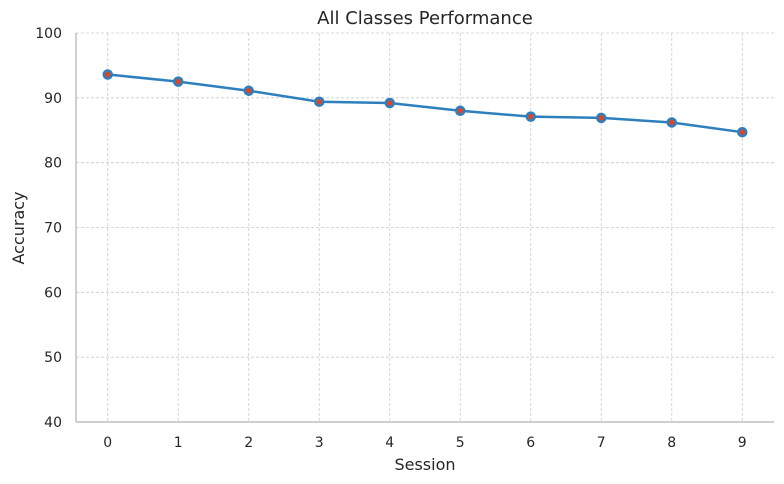 This screenshot has height=484, width=784. I want to click on x-tick-label: 0, so click(107, 443).